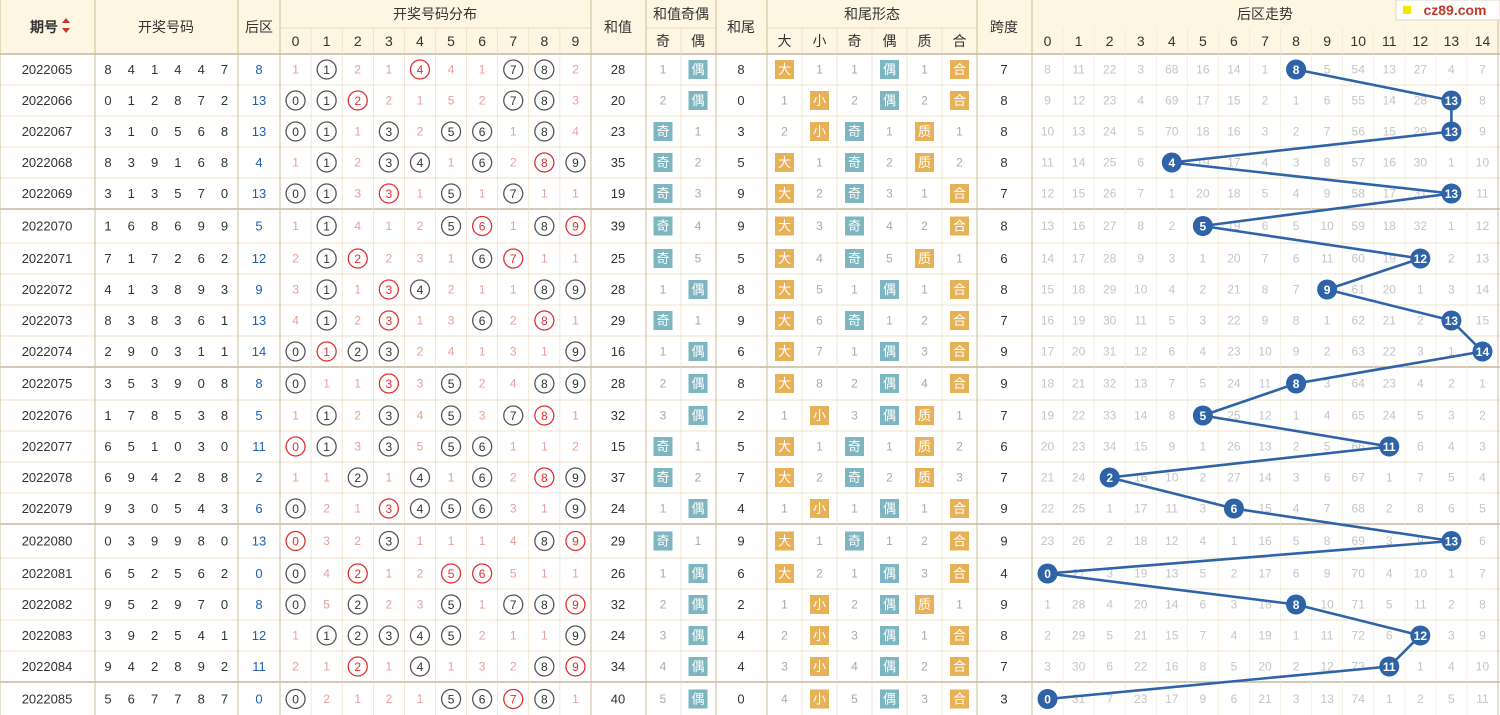  I want to click on issue-cell: 2022075, so click(47, 383).